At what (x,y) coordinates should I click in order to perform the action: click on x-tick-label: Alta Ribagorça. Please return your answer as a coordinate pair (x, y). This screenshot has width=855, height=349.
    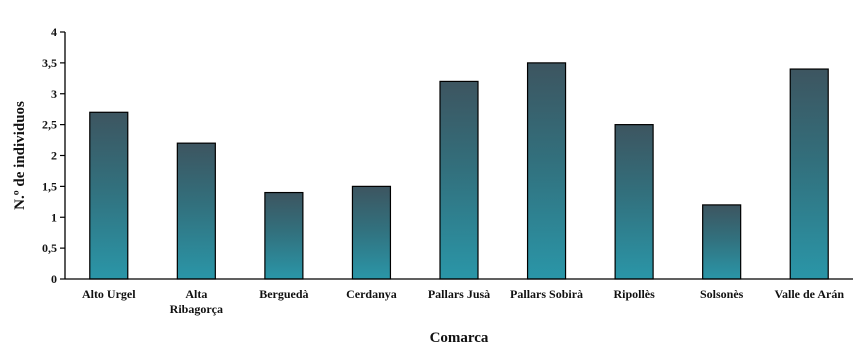
    Looking at the image, I should click on (196, 301).